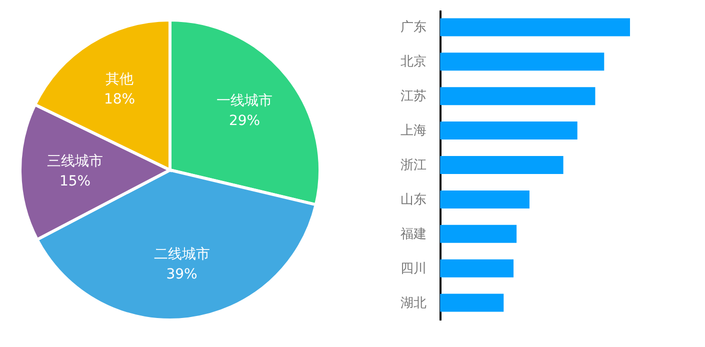 The width and height of the screenshot is (705, 347). I want to click on y-tick-label: 江苏, so click(413, 96).